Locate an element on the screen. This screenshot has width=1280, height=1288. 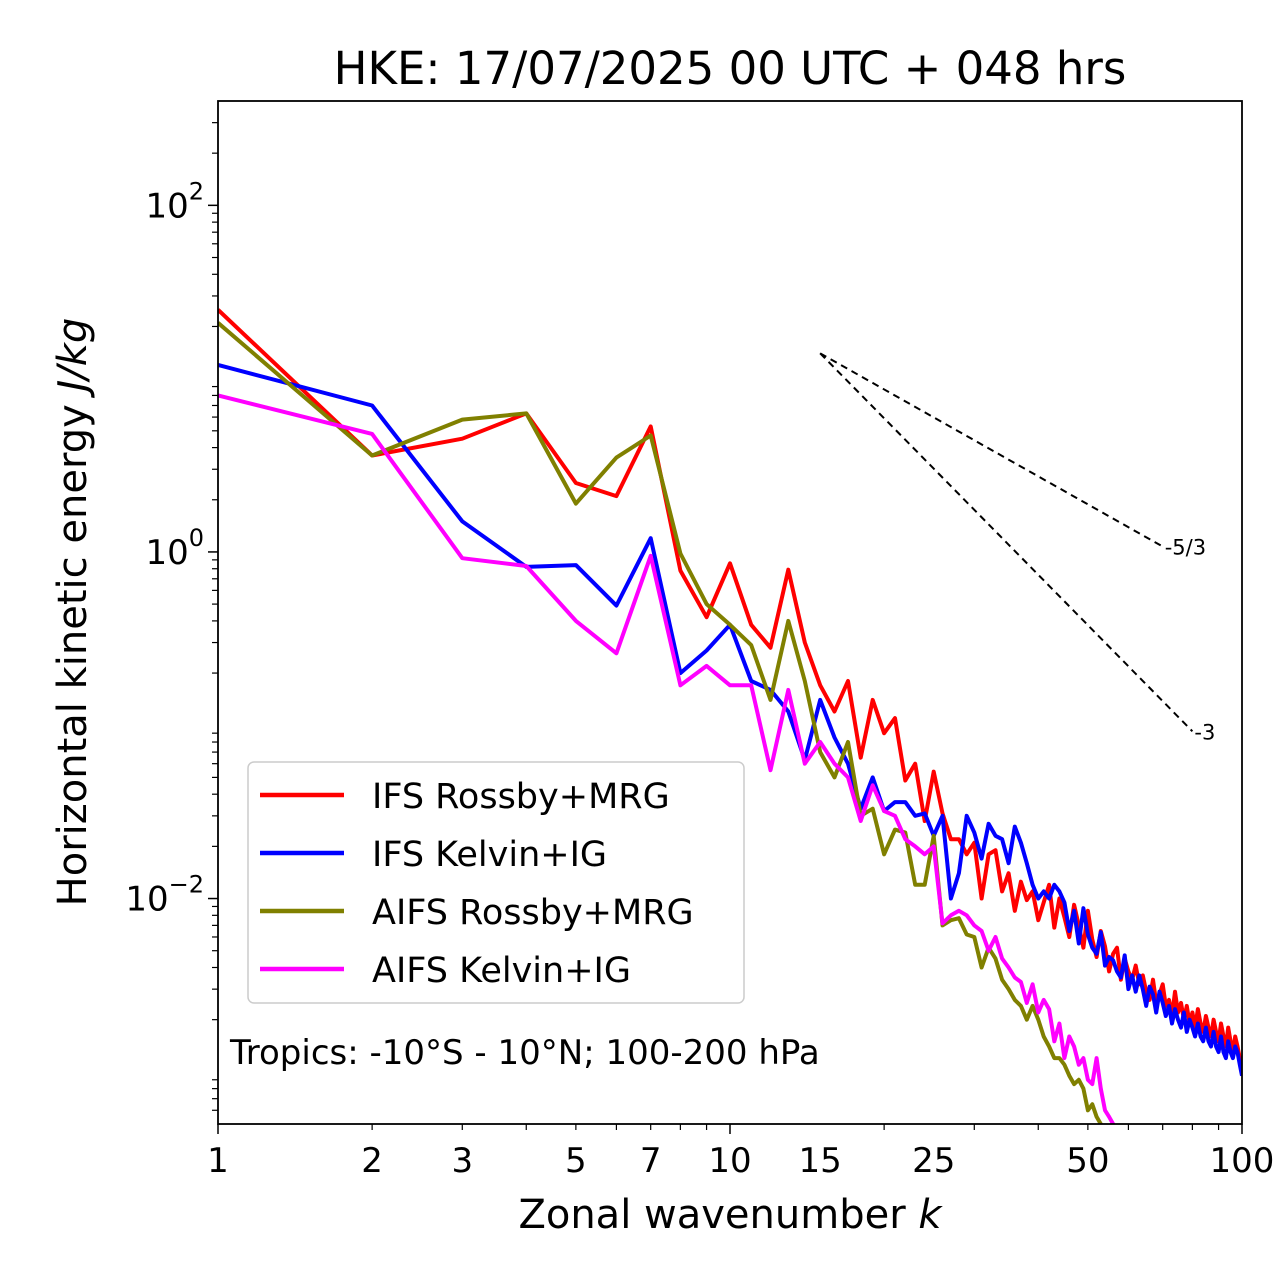
x-tick-label: 7 is located at coordinates (651, 1161).